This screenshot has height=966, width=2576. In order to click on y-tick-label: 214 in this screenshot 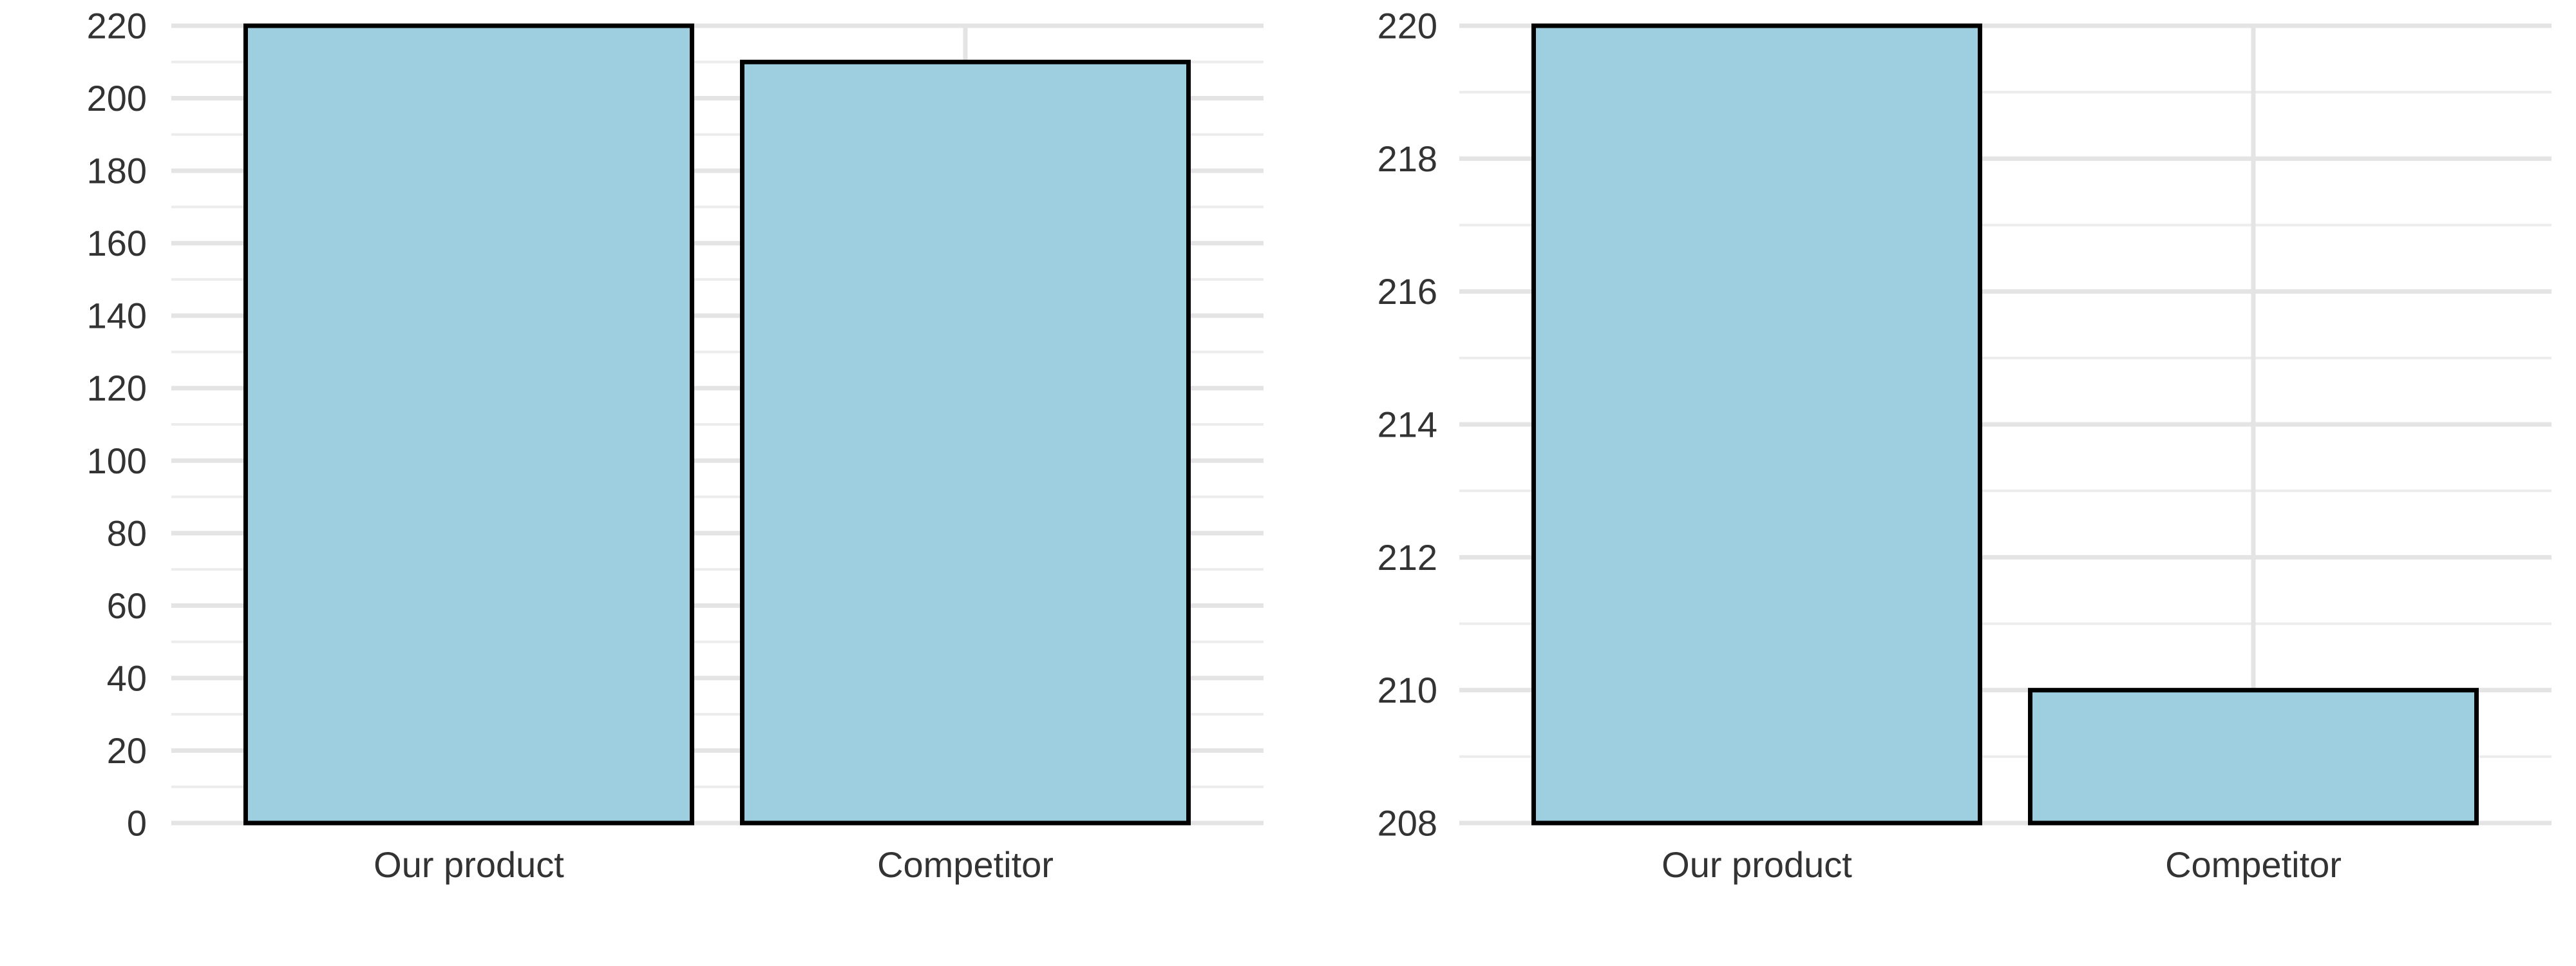, I will do `click(1407, 425)`.